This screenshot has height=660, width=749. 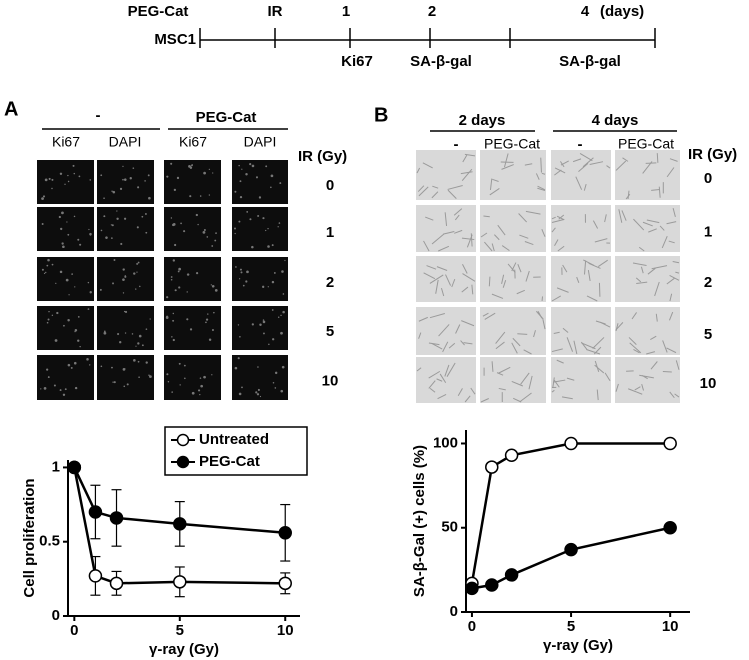 What do you see at coordinates (615, 120) in the screenshot?
I see `group-header: 4 days` at bounding box center [615, 120].